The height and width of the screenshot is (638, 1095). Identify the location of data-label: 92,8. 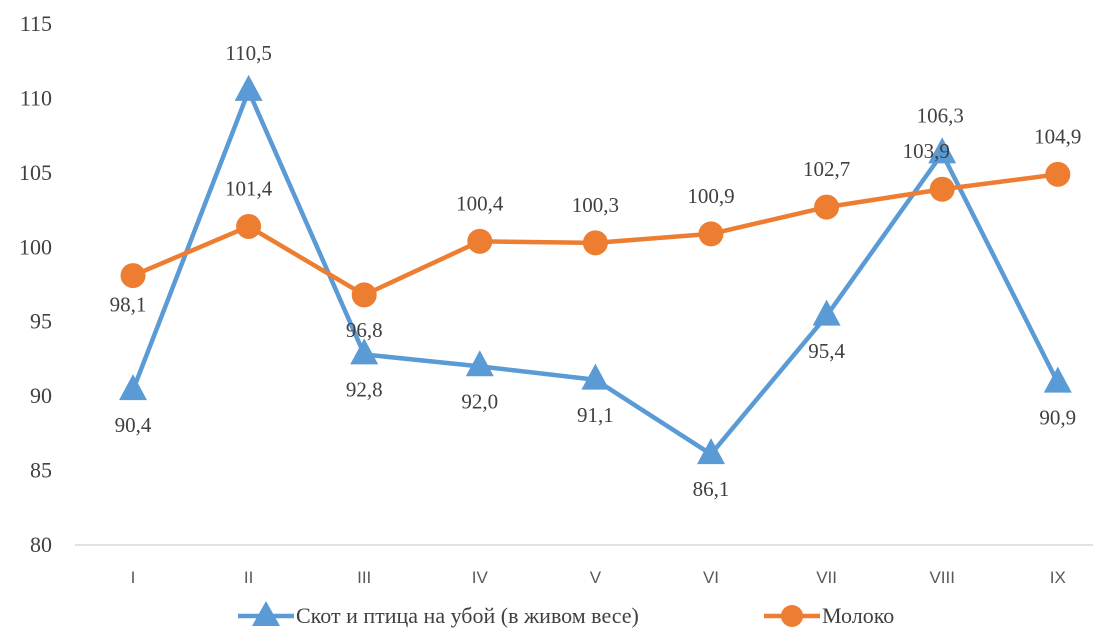
(364, 389).